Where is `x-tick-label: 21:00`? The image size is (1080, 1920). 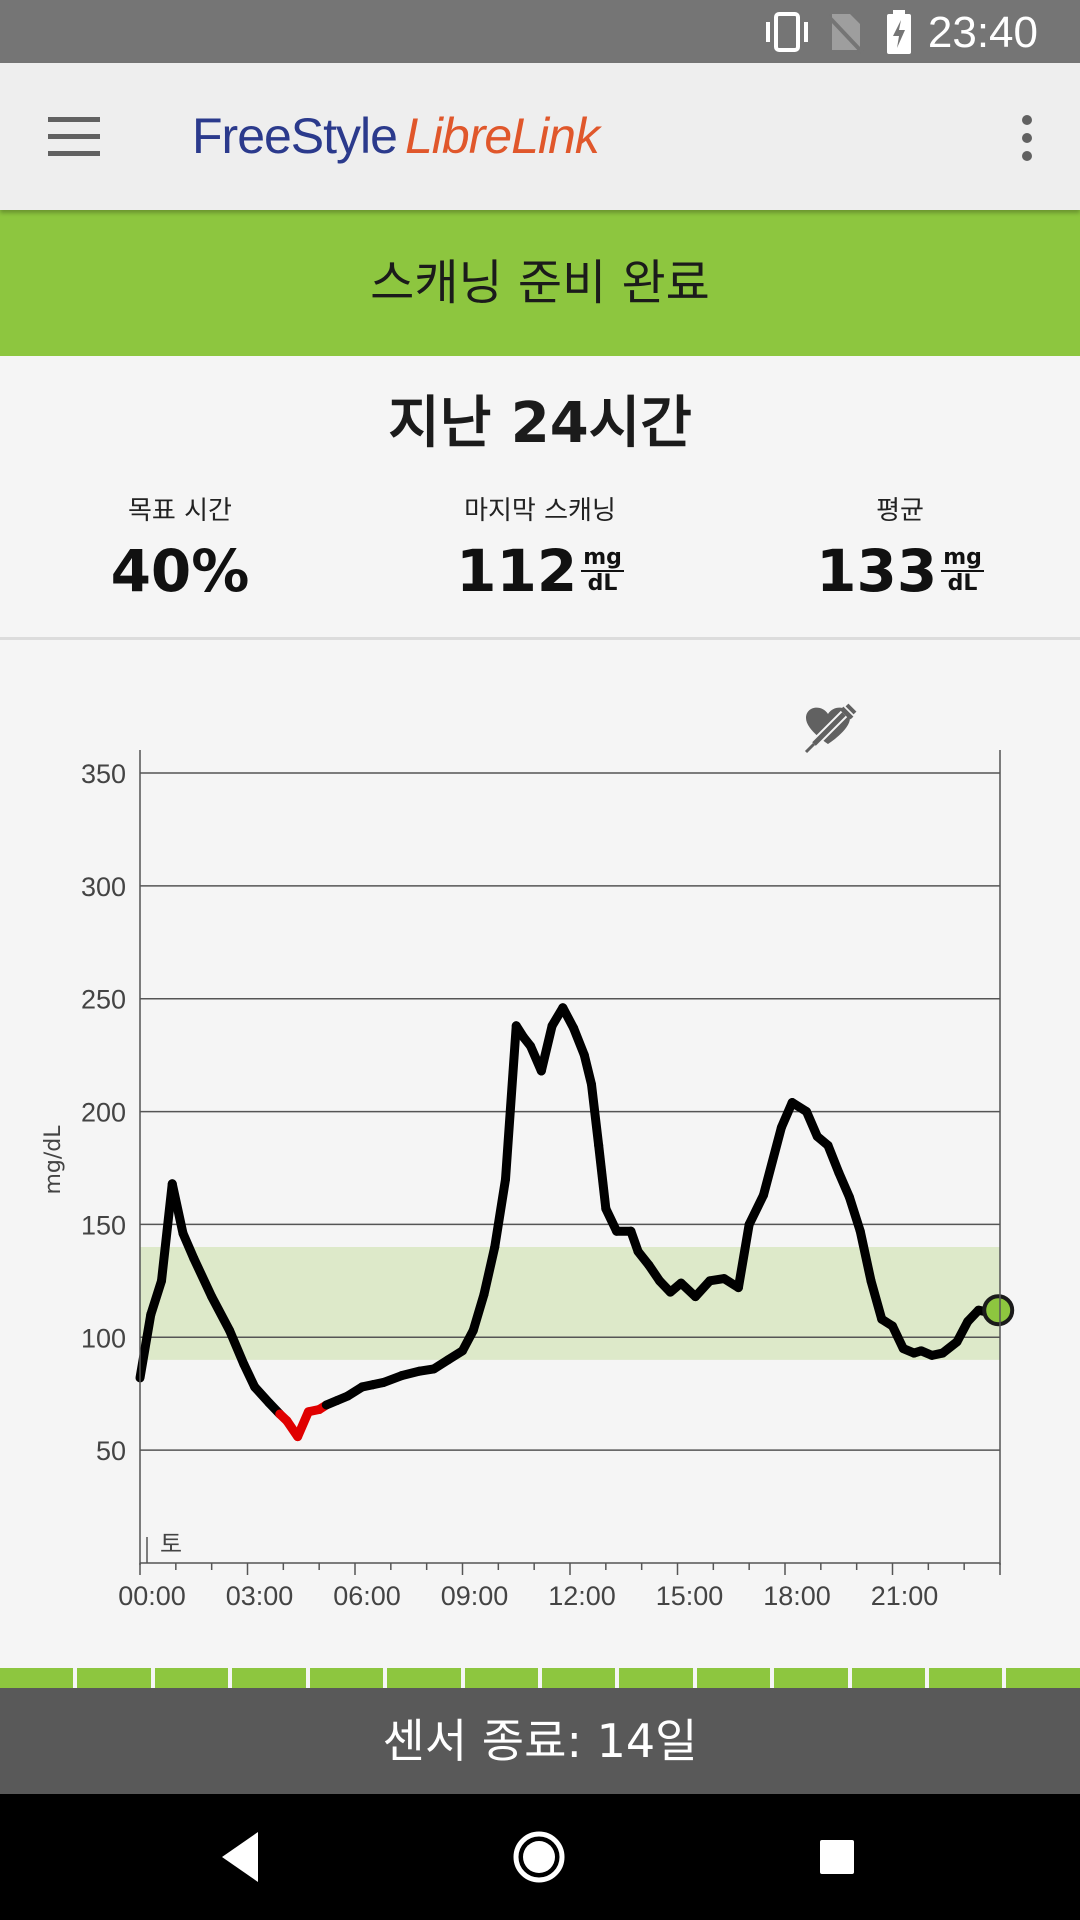
x-tick-label: 21:00 is located at coordinates (905, 1596).